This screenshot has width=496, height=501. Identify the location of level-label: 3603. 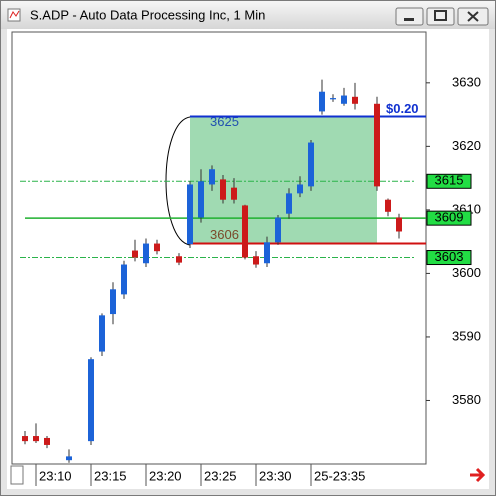
(449, 256).